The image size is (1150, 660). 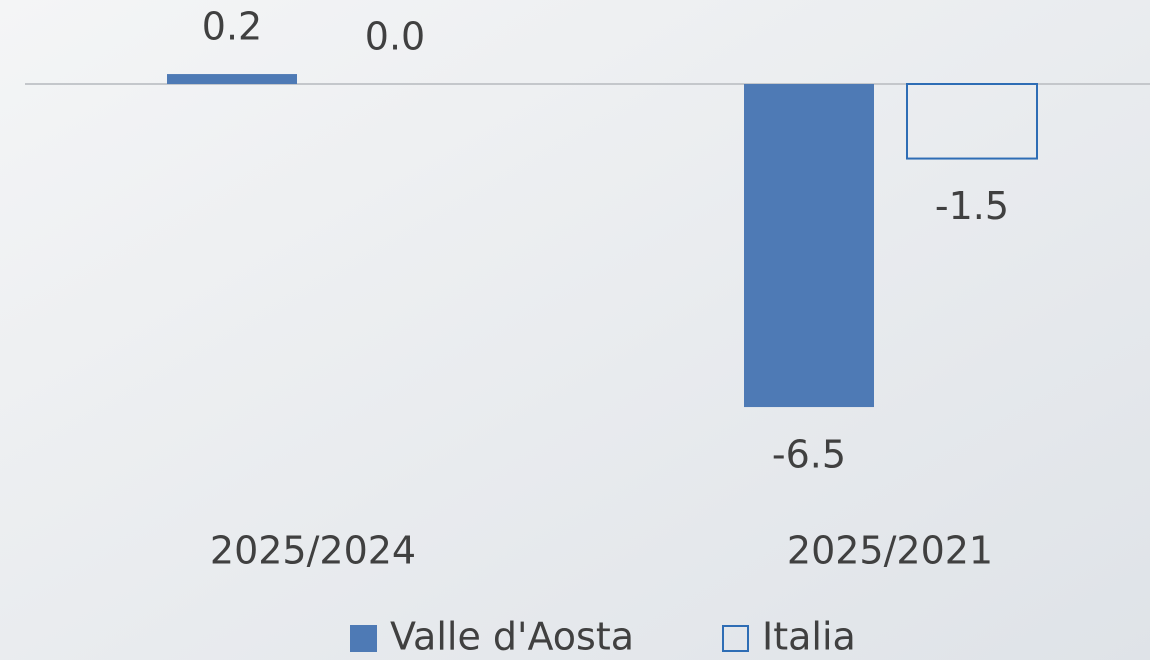 What do you see at coordinates (890, 551) in the screenshot?
I see `x-tick-label: 2025/2021` at bounding box center [890, 551].